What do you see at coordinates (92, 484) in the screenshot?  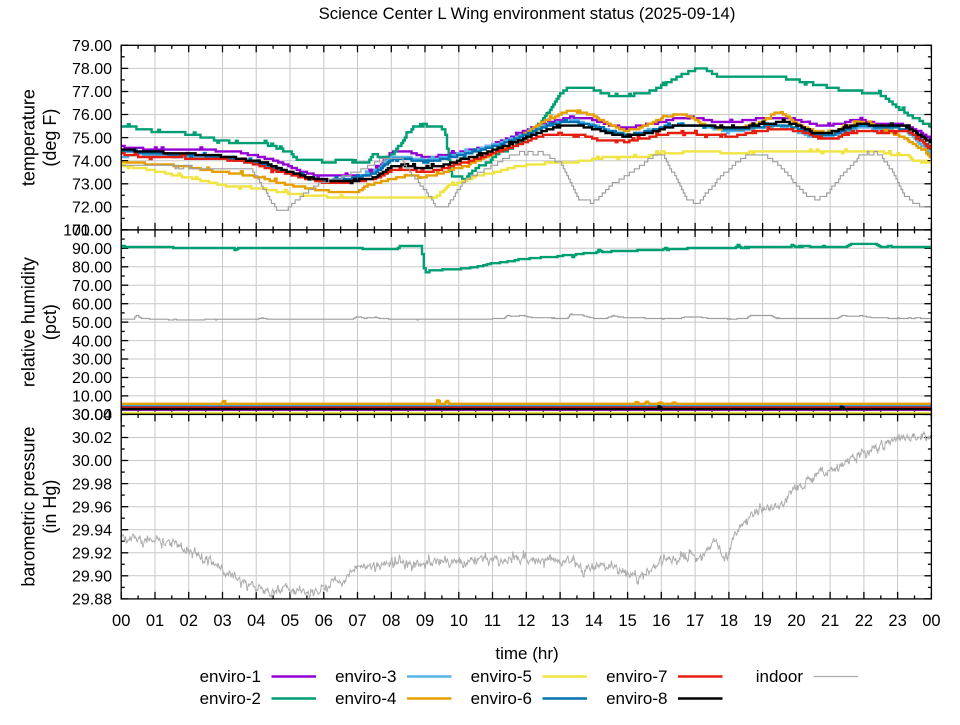 I see `svg-text: 29.98` at bounding box center [92, 484].